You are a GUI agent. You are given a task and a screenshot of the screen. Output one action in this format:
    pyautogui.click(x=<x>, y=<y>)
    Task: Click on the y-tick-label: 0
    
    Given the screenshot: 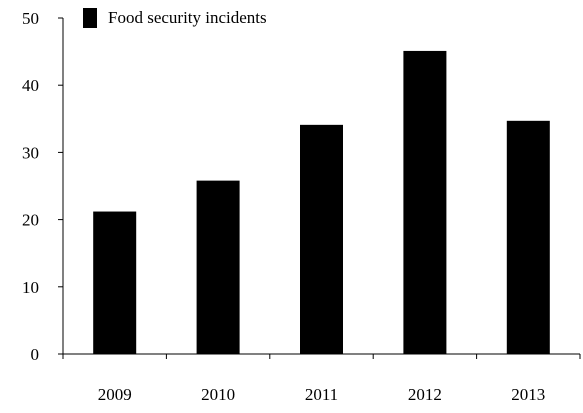 What is the action you would take?
    pyautogui.click(x=35, y=354)
    